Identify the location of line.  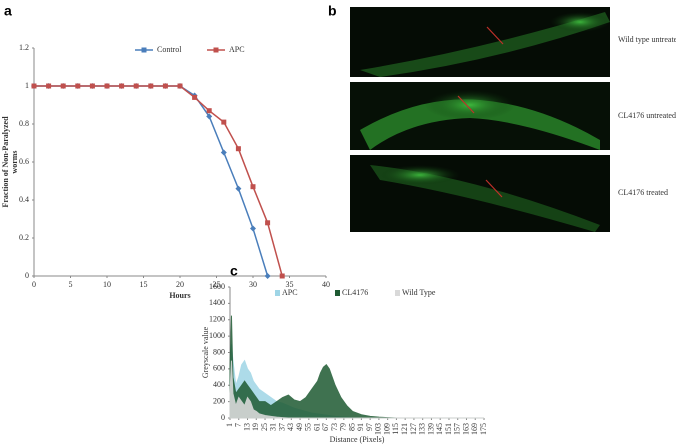
(151, 181).